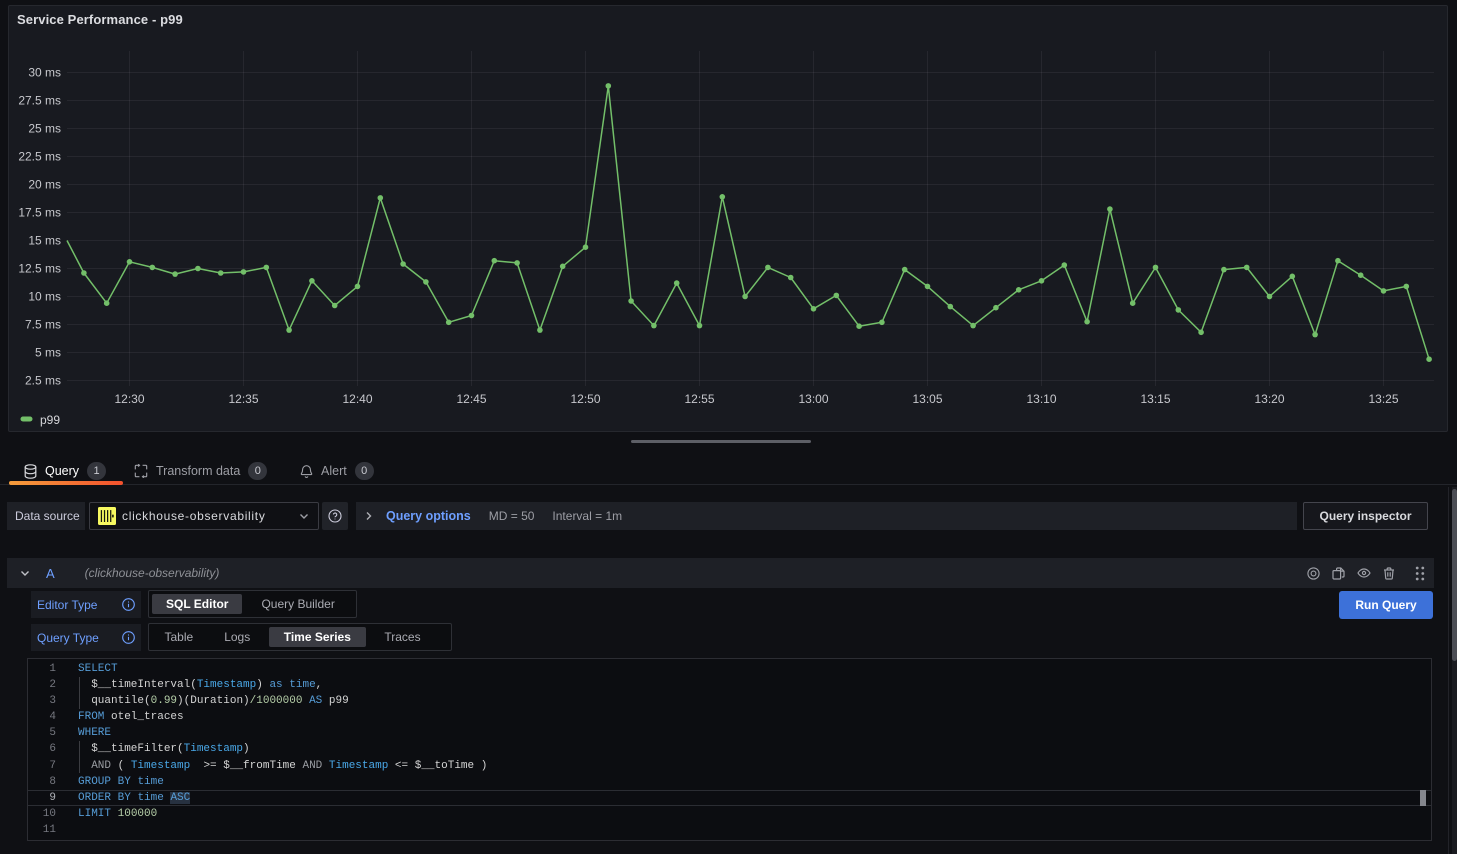 The height and width of the screenshot is (854, 1457). Describe the element at coordinates (129, 399) in the screenshot. I see `svg-text: 12:30` at that location.